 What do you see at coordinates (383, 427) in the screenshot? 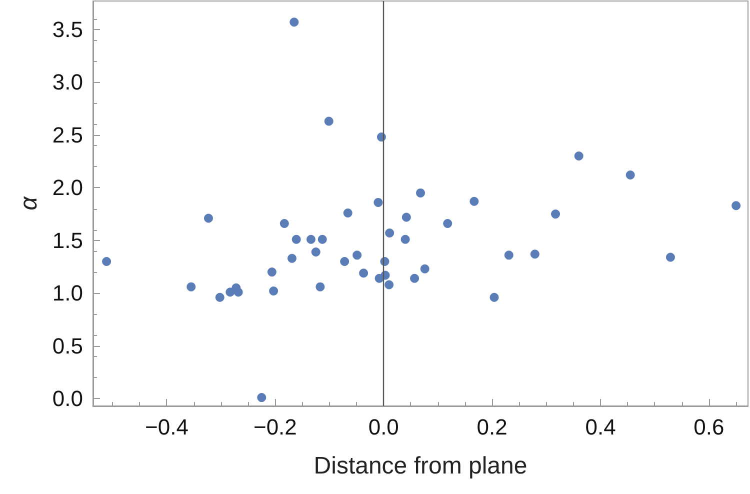
I see `x-tick-label: 0.0` at bounding box center [383, 427].